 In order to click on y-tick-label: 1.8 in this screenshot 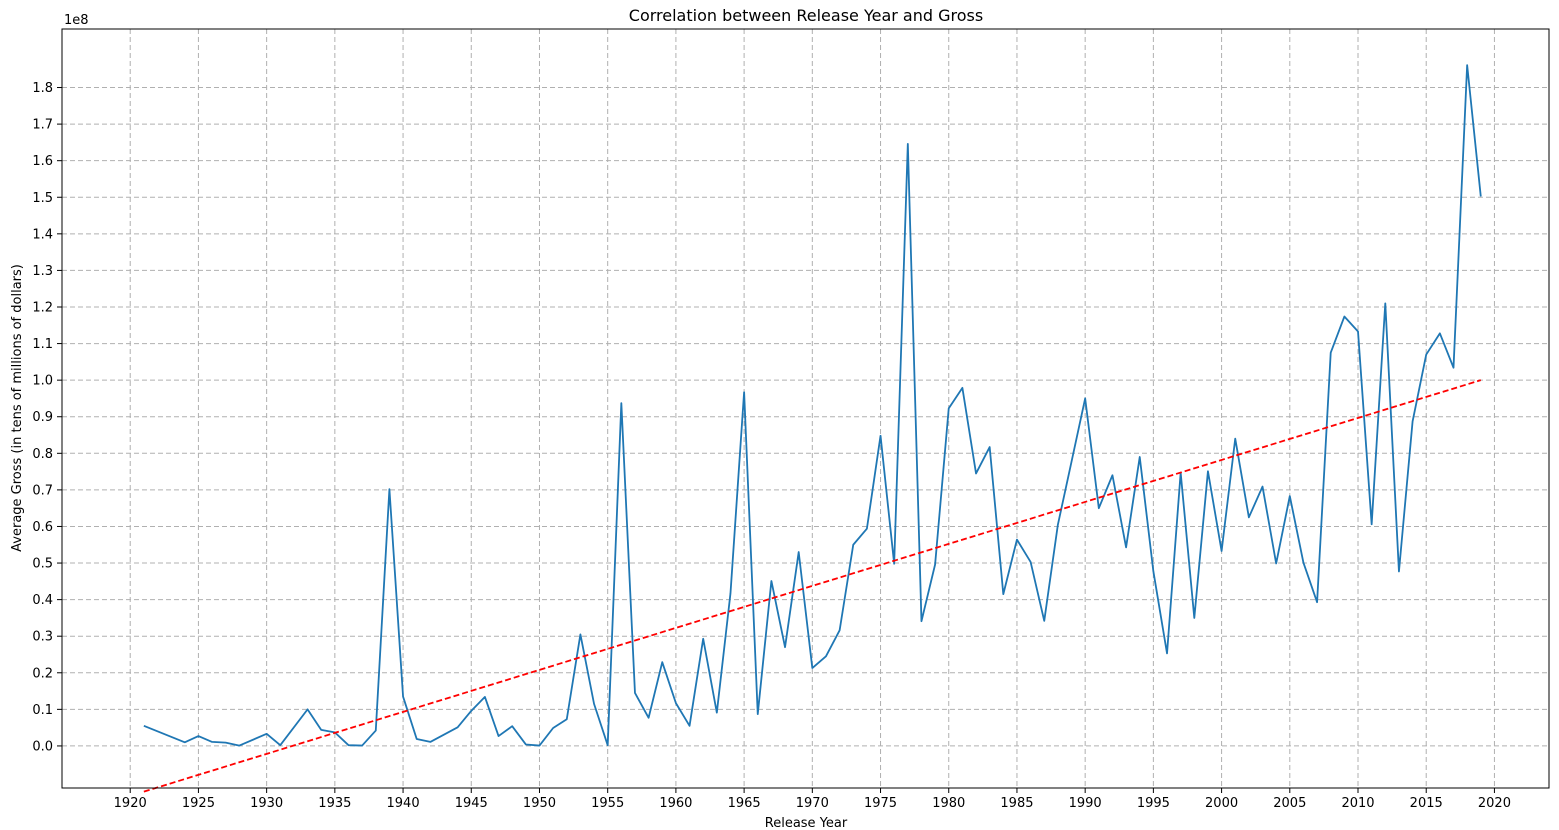, I will do `click(42, 88)`.